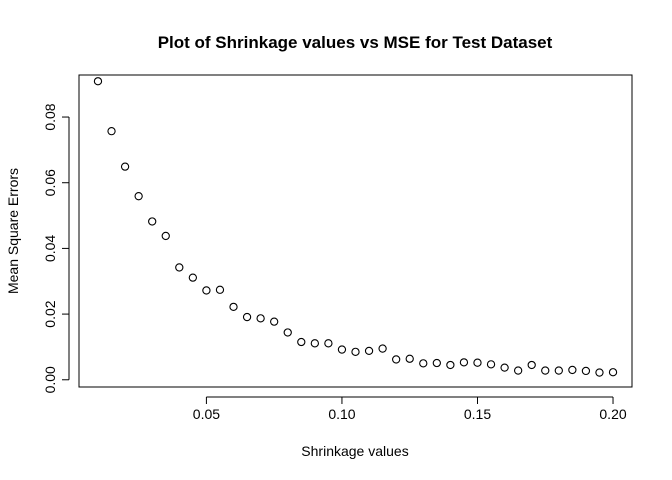 This screenshot has width=672, height=480. I want to click on y-axis-label: Mean Square Errors, so click(13, 231).